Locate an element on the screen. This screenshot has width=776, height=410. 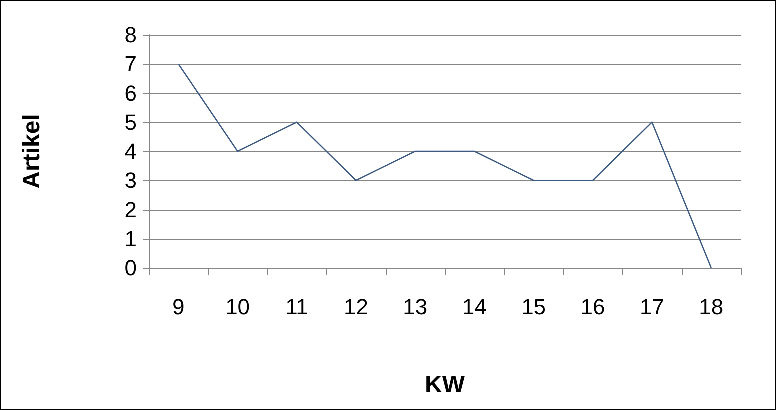
x-tick-label: 9 is located at coordinates (178, 307).